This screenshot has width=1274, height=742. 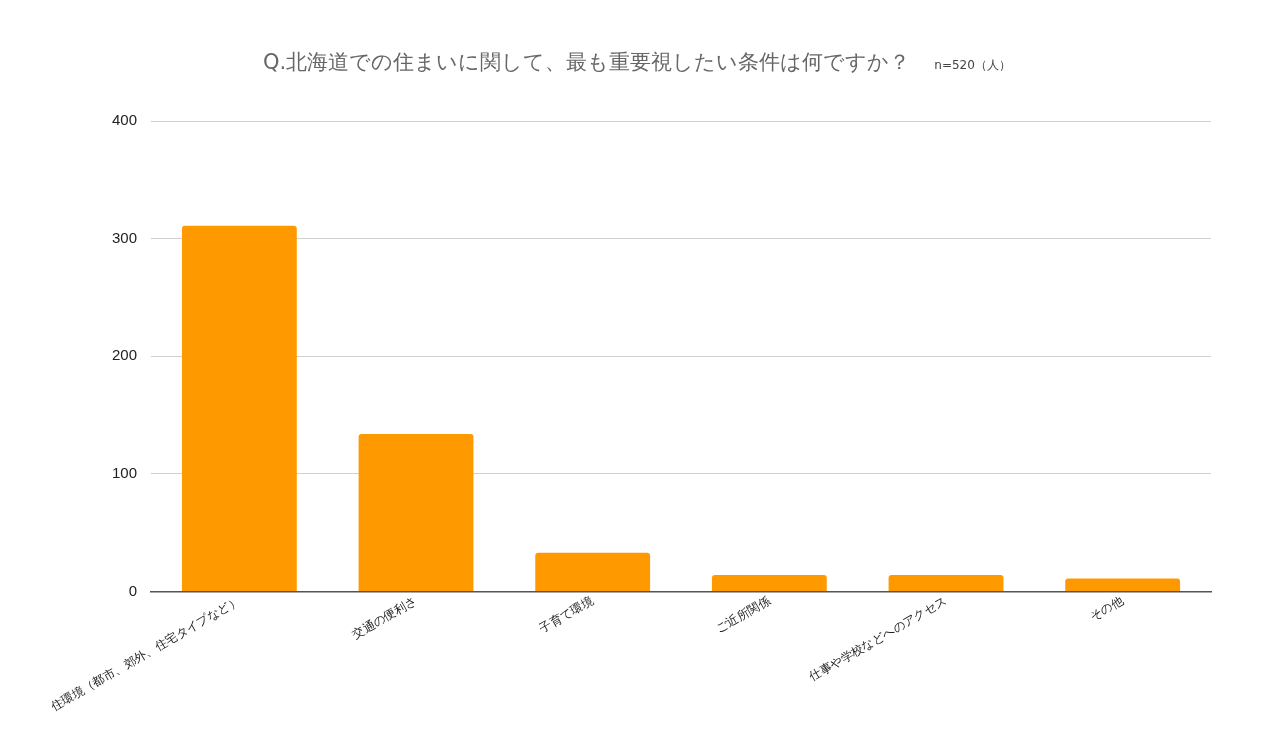 I want to click on x-tick-label: 仕事や学校などへのアクセス, so click(x=878, y=639).